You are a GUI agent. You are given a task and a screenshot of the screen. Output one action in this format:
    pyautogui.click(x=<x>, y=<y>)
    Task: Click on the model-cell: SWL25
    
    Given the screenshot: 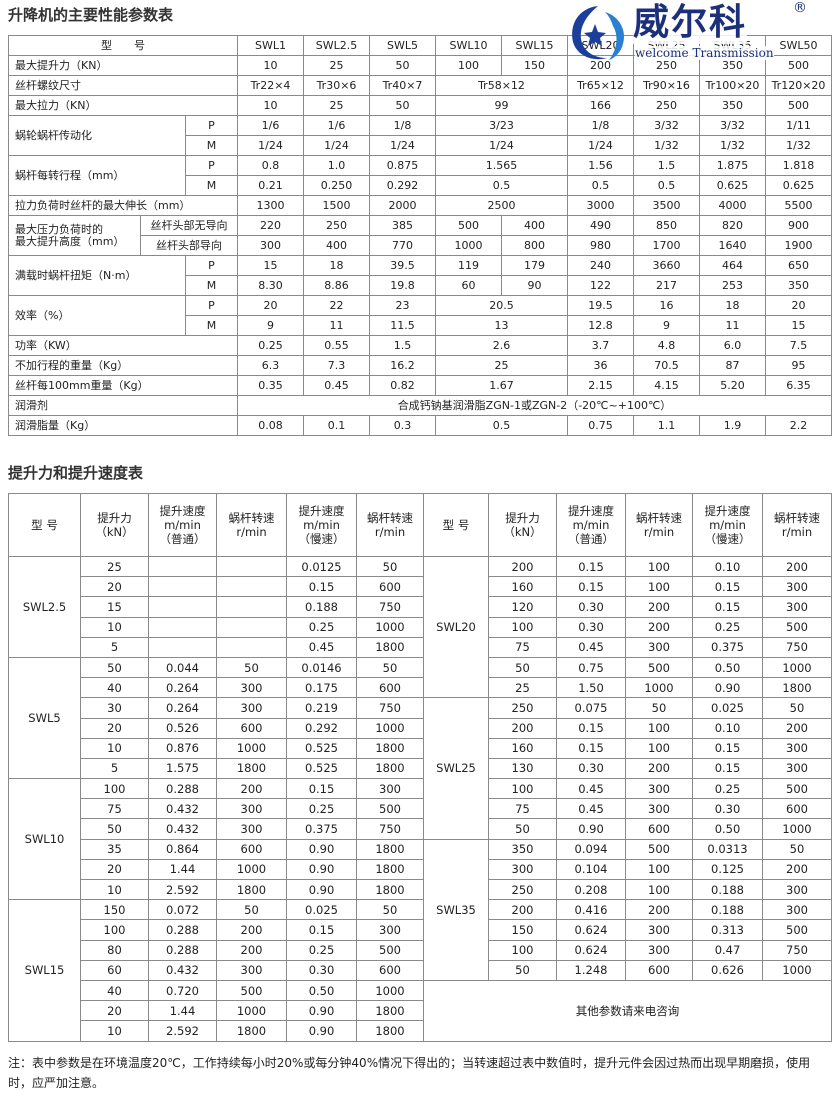 What is the action you would take?
    pyautogui.click(x=456, y=768)
    